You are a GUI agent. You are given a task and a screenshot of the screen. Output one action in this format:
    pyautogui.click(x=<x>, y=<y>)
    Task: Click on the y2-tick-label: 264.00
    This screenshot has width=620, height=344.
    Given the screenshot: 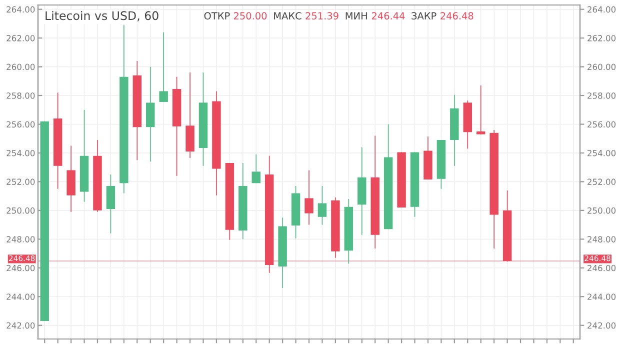 What is the action you would take?
    pyautogui.click(x=602, y=9)
    